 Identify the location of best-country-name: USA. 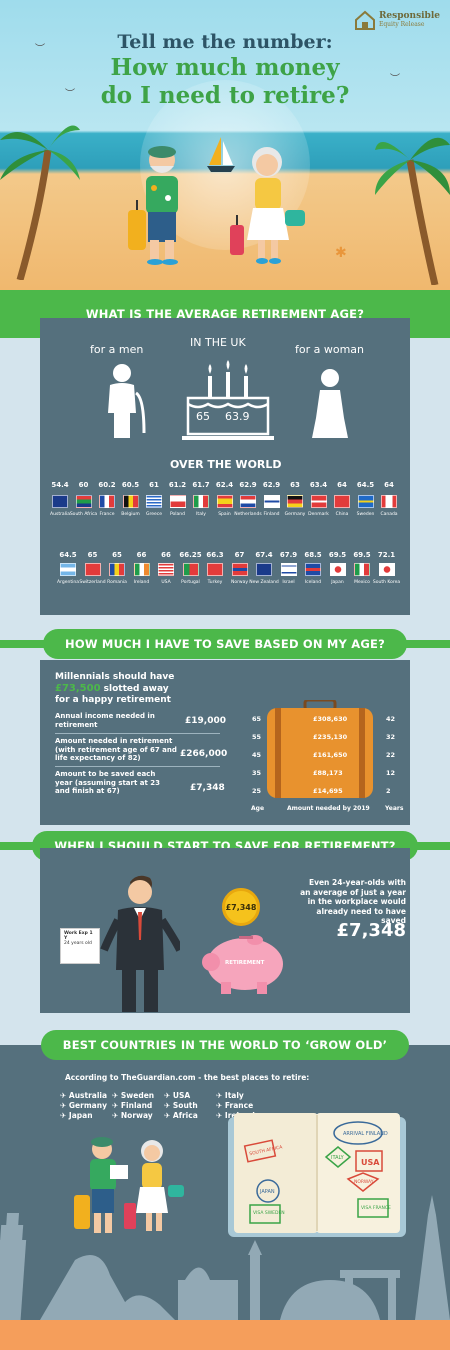
(181, 1095).